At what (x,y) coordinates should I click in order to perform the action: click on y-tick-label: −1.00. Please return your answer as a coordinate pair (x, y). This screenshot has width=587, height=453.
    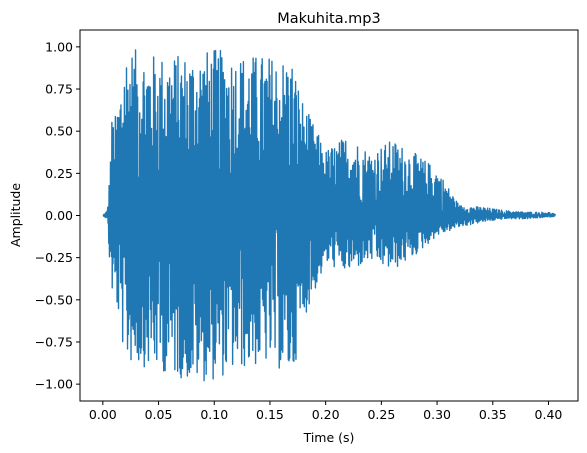
    Looking at the image, I should click on (54, 384).